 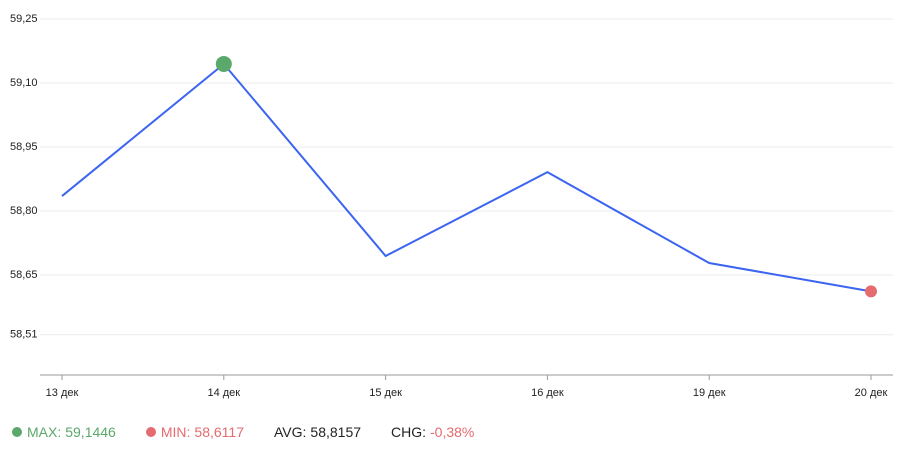 I want to click on stat: CHG: -0,38%, so click(x=432, y=432).